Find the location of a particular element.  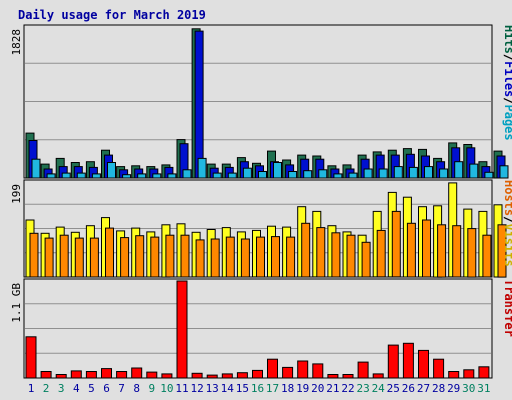

y-axis-max-label: 1828 is located at coordinates (16, 42).